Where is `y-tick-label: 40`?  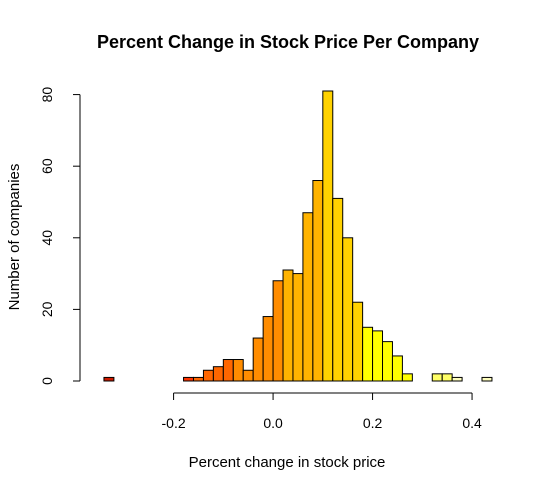
y-tick-label: 40 is located at coordinates (47, 238).